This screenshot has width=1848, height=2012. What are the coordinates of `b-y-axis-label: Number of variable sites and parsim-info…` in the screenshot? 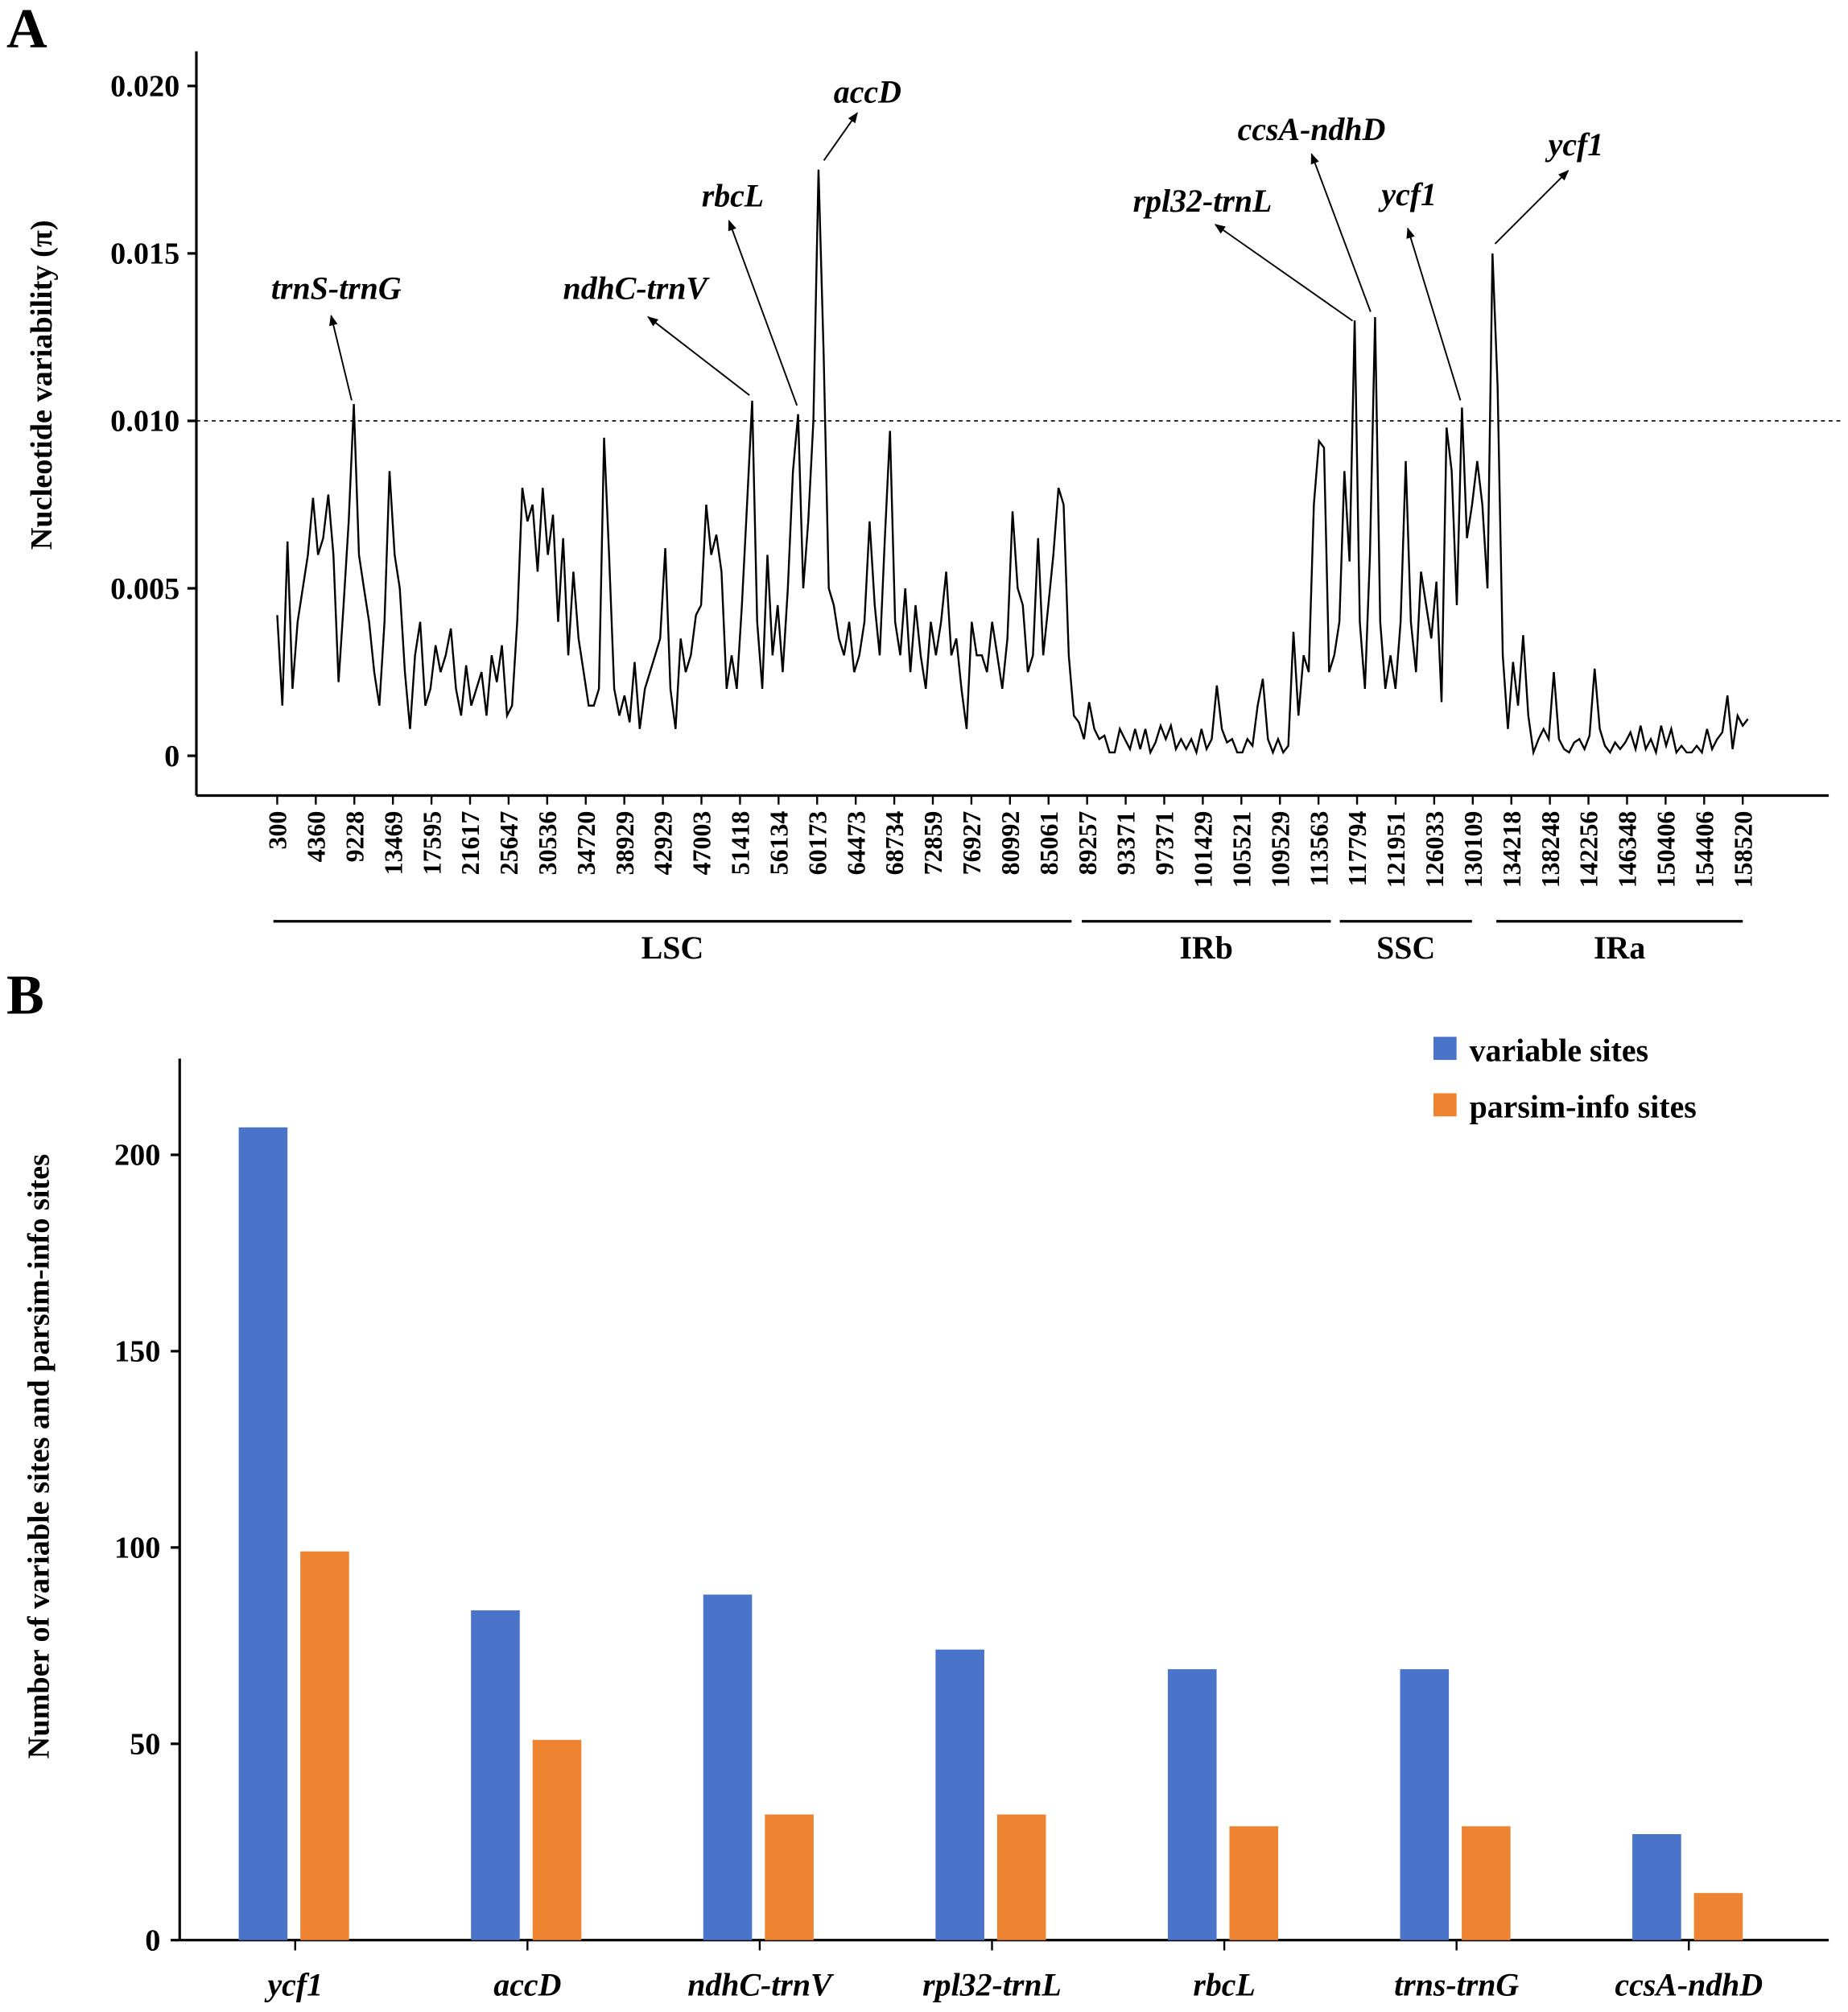 It's located at (40, 1456).